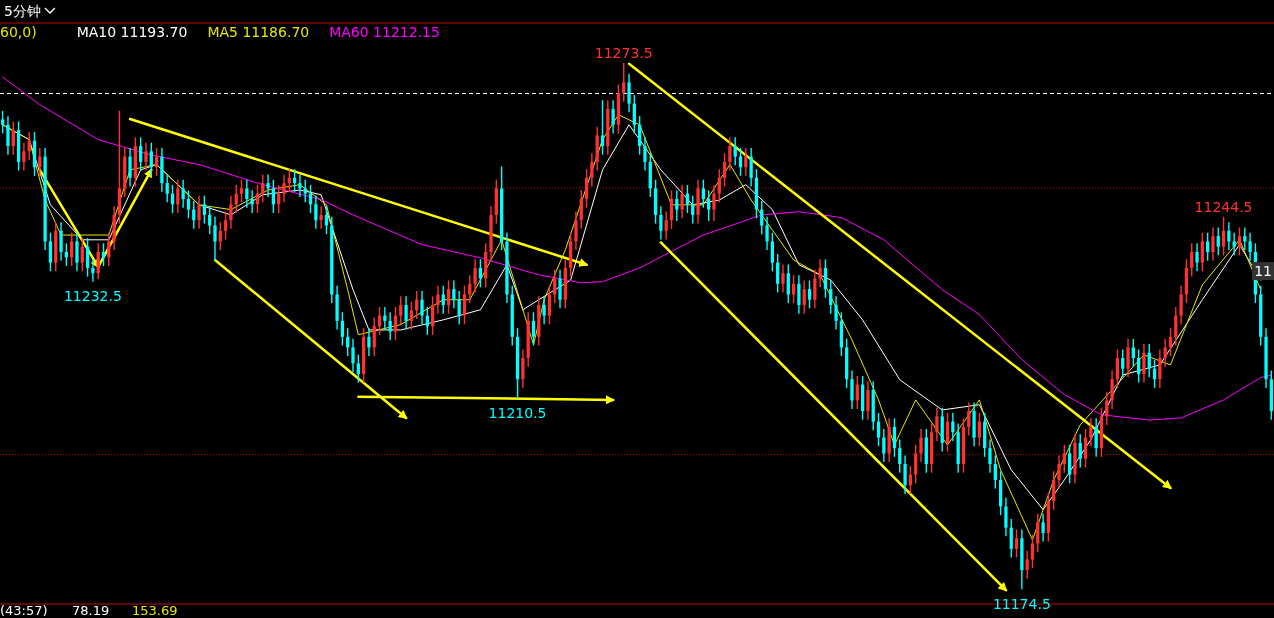 Image resolution: width=1274 pixels, height=618 pixels. I want to click on chart-title: 5分钟, so click(22, 11).